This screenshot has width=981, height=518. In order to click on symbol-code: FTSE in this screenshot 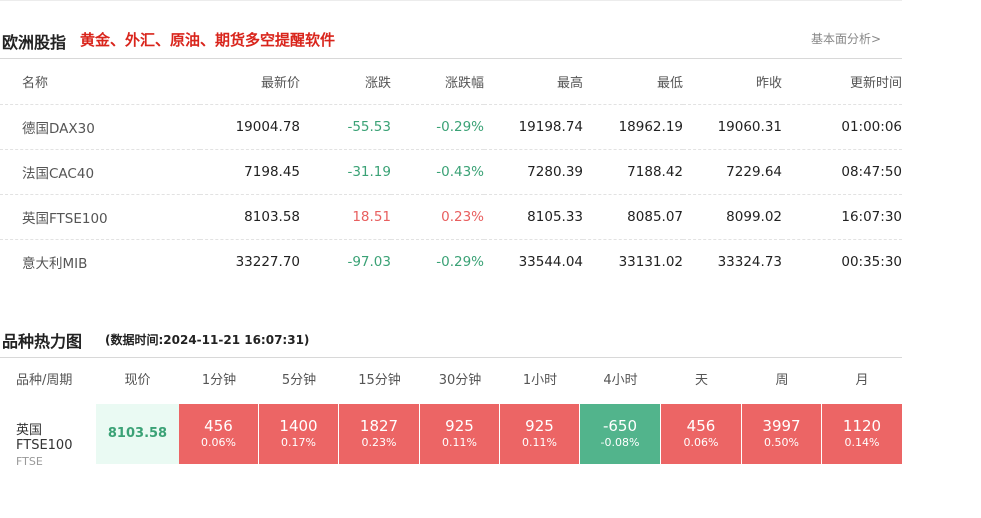, I will do `click(29, 461)`.